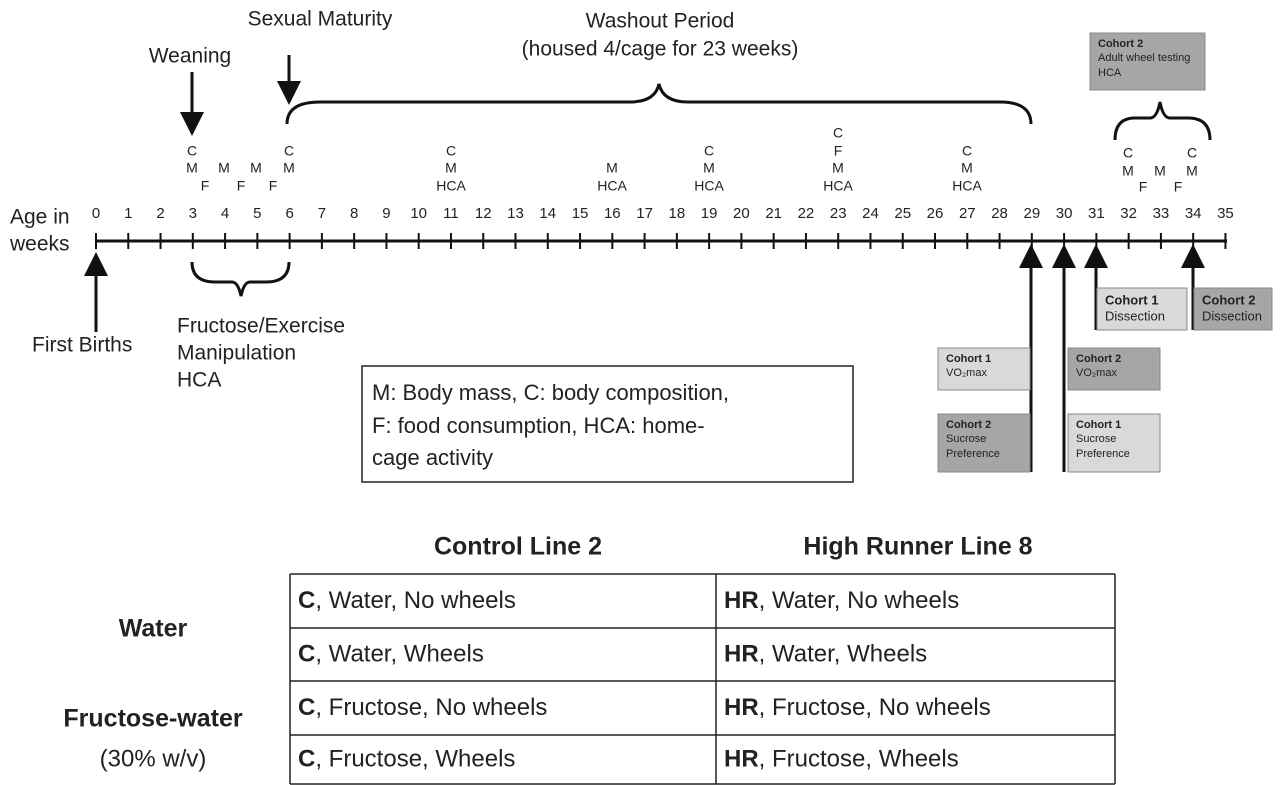 The height and width of the screenshot is (785, 1284). What do you see at coordinates (741, 213) in the screenshot?
I see `tick-label: 20` at bounding box center [741, 213].